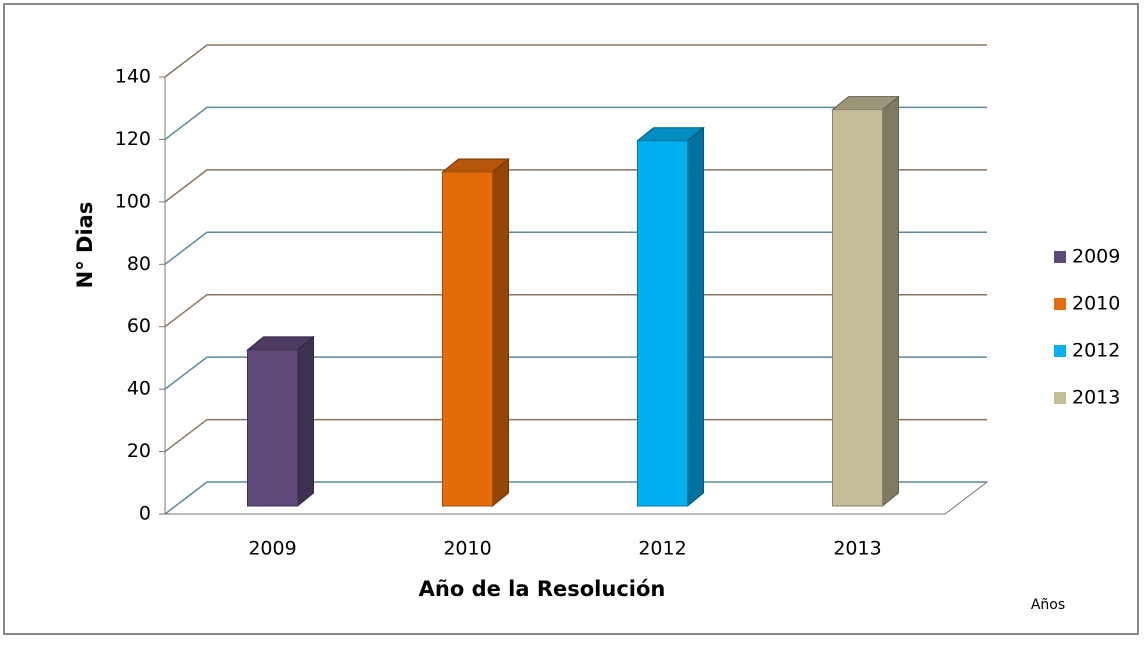  I want to click on x-tick-label: 2009, so click(272, 549).